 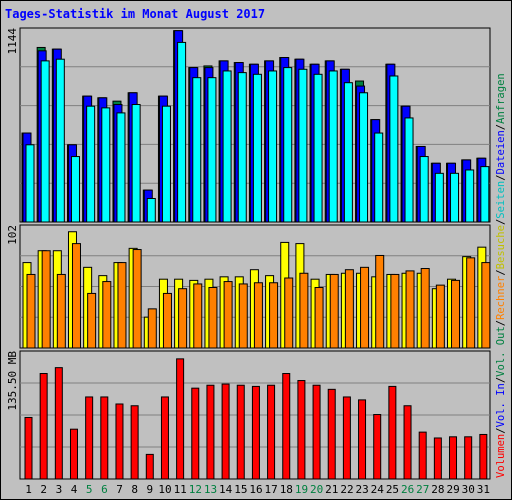 What do you see at coordinates (468, 489) in the screenshot?
I see `x-tick-label-day-30: 30` at bounding box center [468, 489].